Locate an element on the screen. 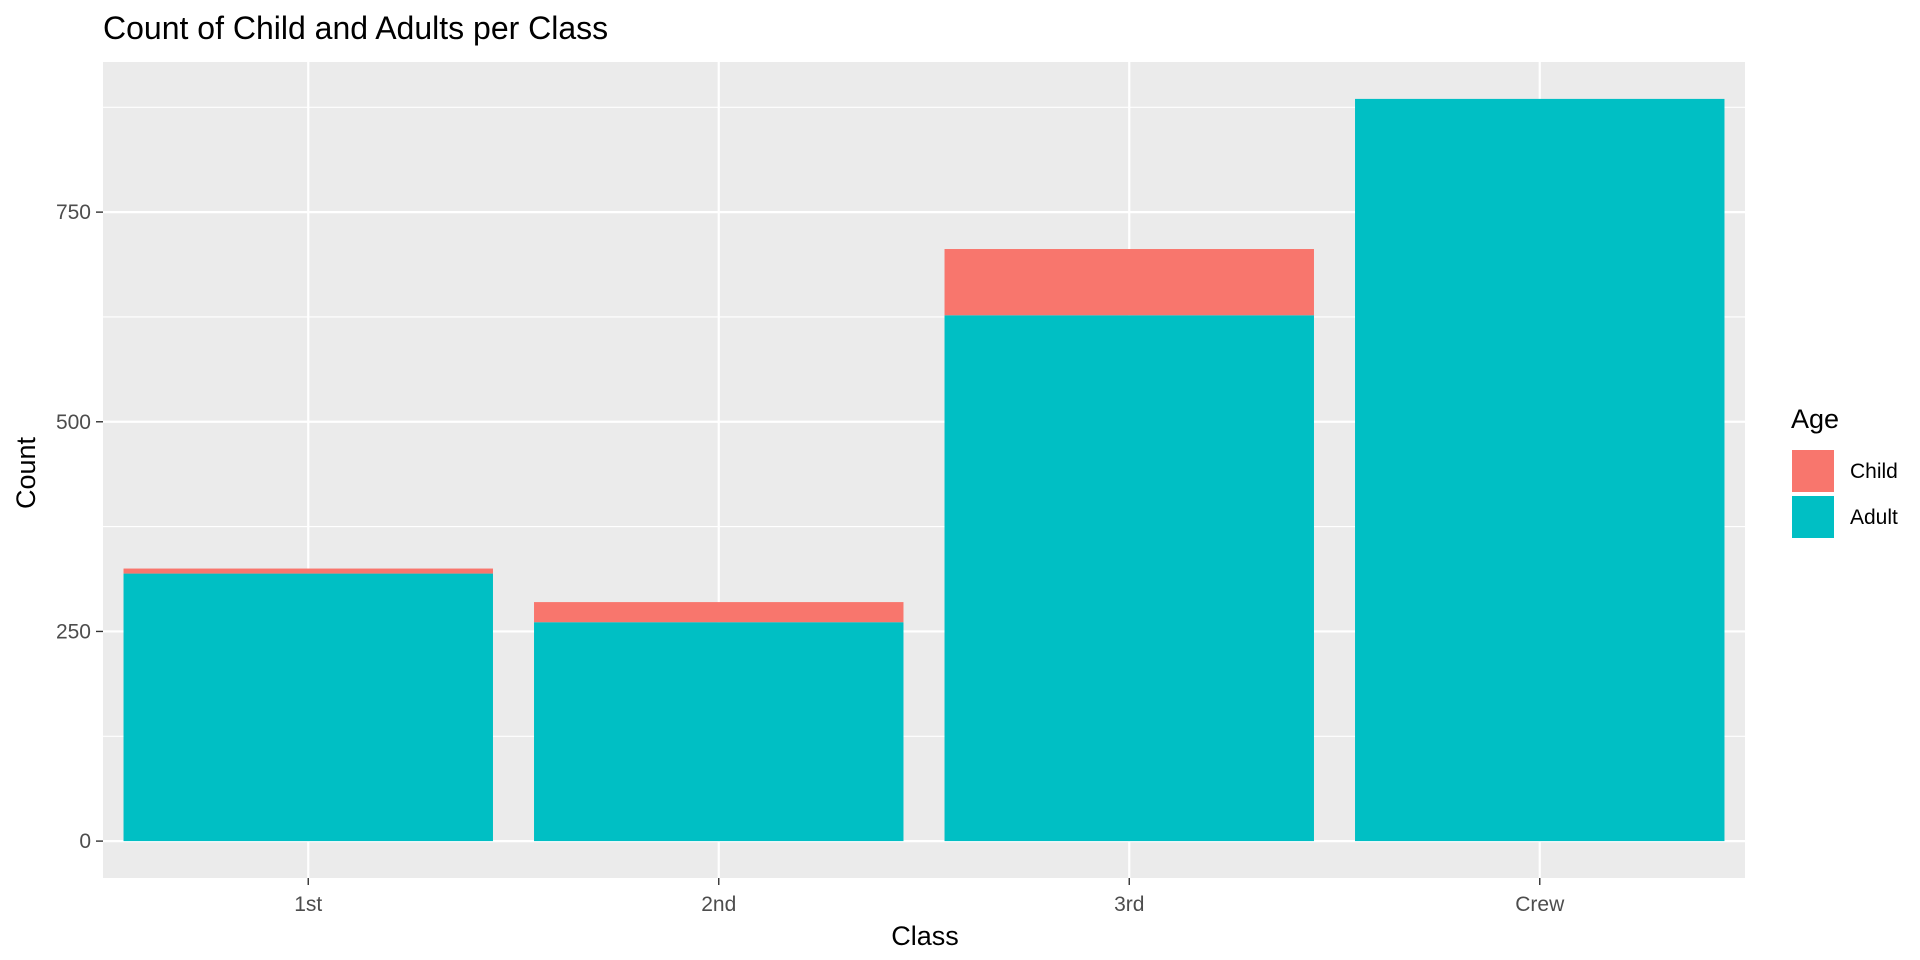  legend-key-adult is located at coordinates (1813, 517).